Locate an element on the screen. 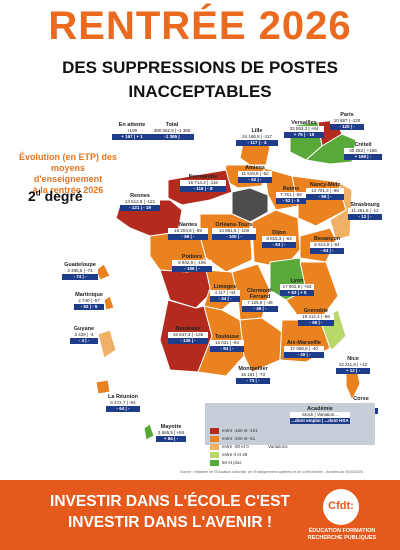 This screenshot has width=400, height=550. degree-sup: d is located at coordinates (38, 193).